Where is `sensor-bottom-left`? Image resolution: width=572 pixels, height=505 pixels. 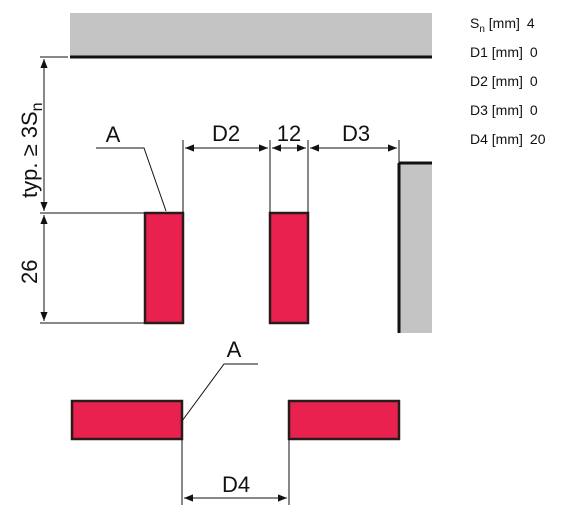
sensor-bottom-left is located at coordinates (127, 420).